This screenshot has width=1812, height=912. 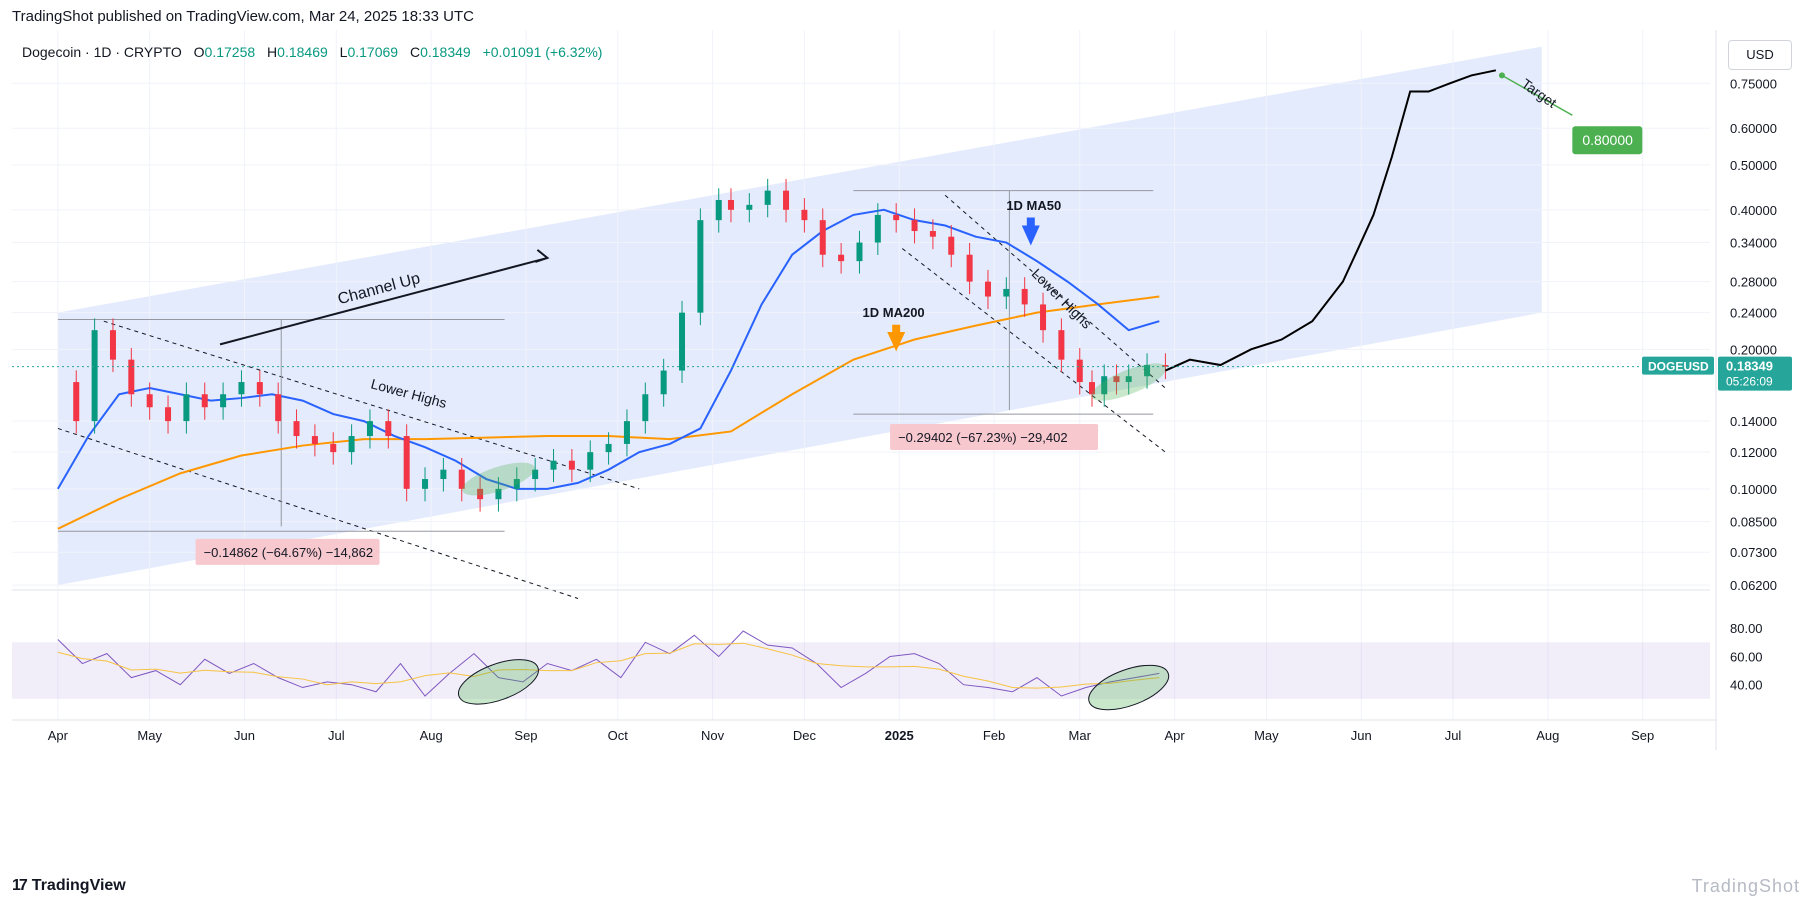 I want to click on legend-high: 0.18469, so click(x=302, y=52).